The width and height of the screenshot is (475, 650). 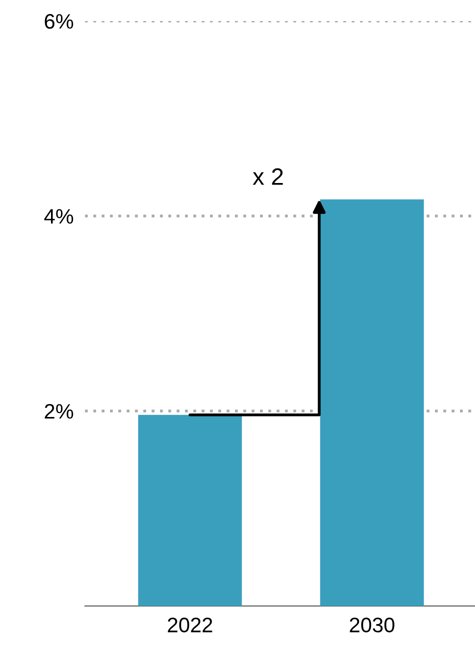 I want to click on annotation: x 2, so click(x=267, y=176).